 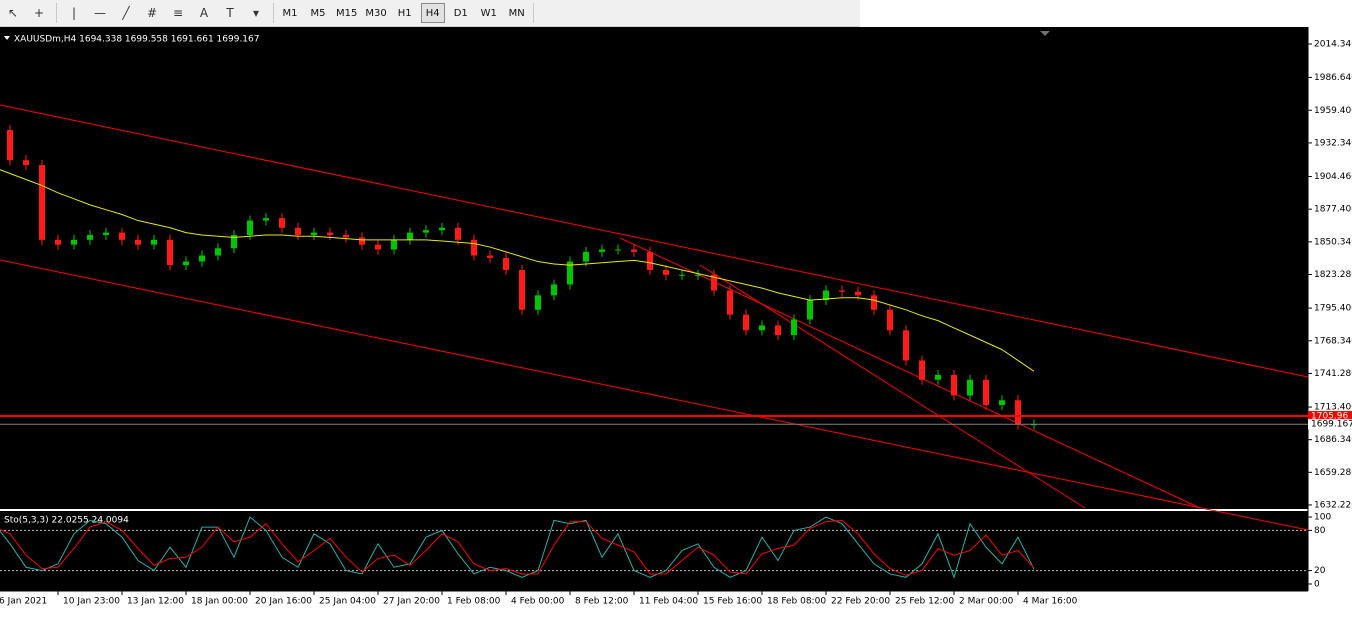 I want to click on stoch-title: Sto(5,3,3) 22.0255 24.0094, so click(x=66, y=521).